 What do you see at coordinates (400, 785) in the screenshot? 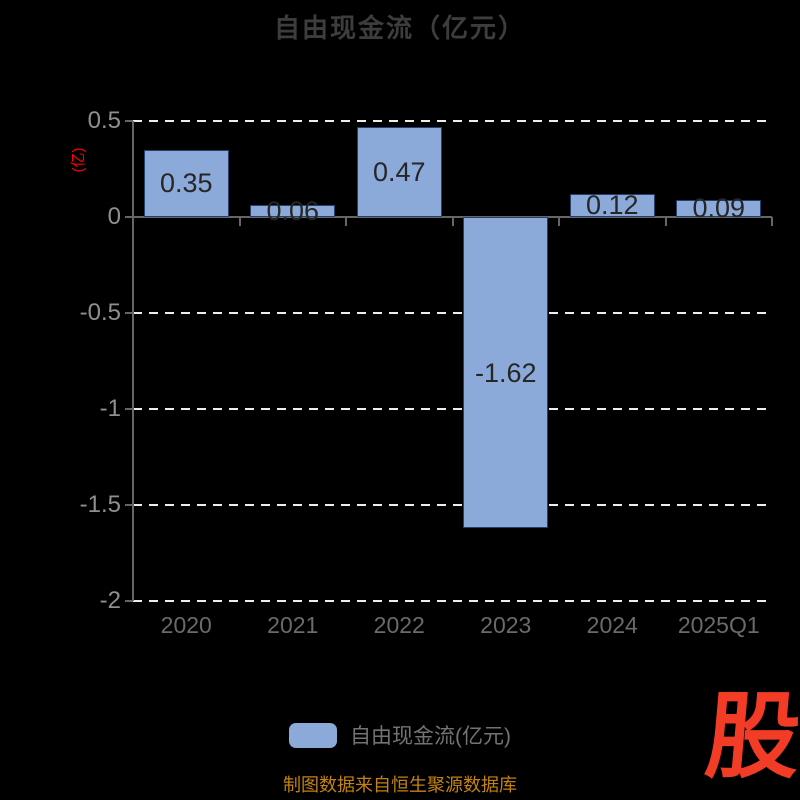
I see `source-note: 制图数据来自恒生聚源数据库` at bounding box center [400, 785].